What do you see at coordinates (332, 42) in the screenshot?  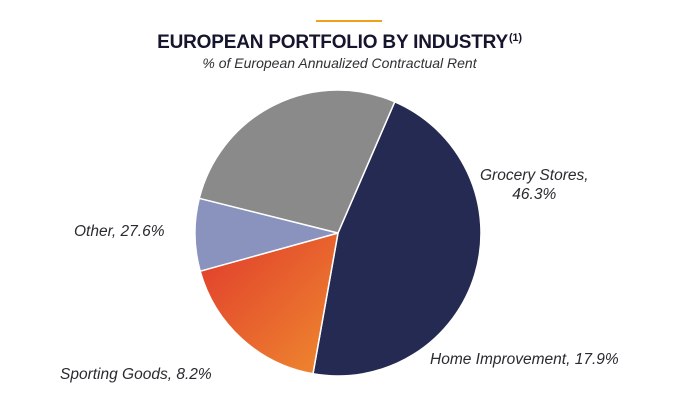 I see `chart-title-text: EUROPEAN PORTFOLIO BY INDUSTRY` at bounding box center [332, 42].